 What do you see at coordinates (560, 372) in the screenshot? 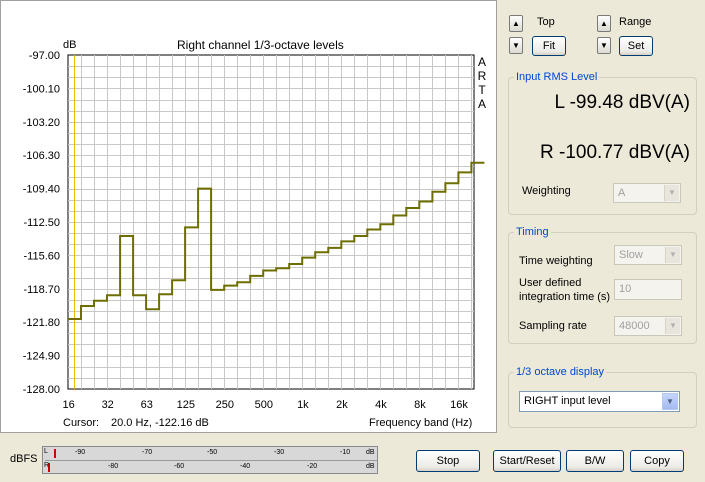
I see `octave-display-title: 1/3 octave display` at bounding box center [560, 372].